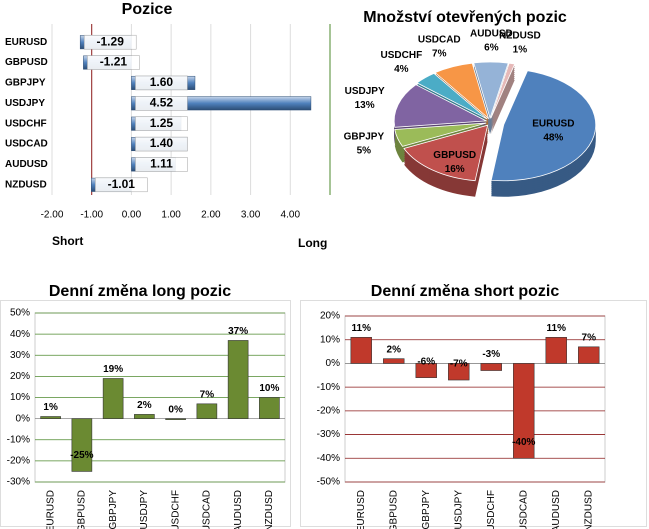 This screenshot has height=529, width=649. I want to click on category-label: USDJPY, so click(25, 103).